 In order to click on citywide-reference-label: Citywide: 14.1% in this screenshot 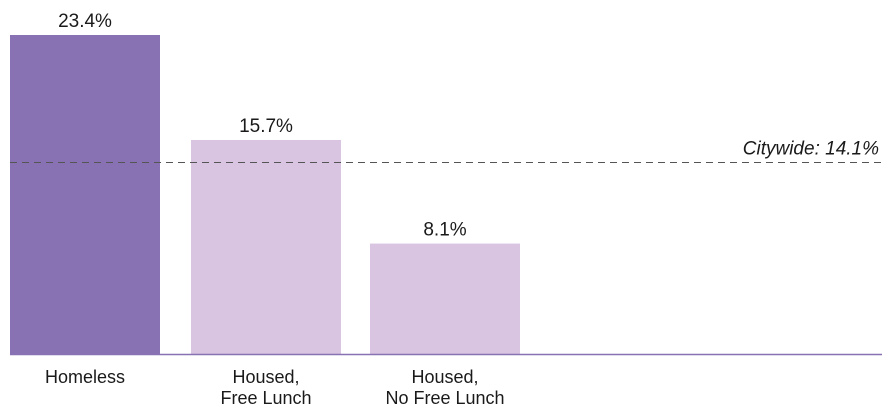, I will do `click(811, 149)`.